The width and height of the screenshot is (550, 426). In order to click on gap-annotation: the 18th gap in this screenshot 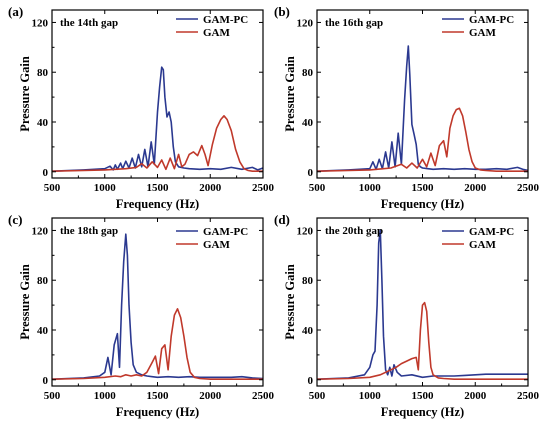, I will do `click(89, 231)`.